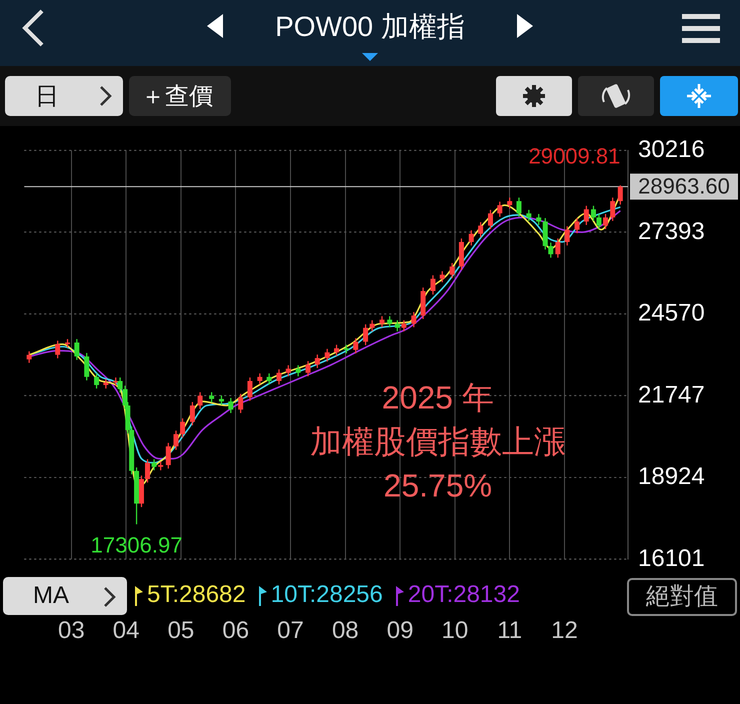  I want to click on text: ＋查價, so click(177, 97).